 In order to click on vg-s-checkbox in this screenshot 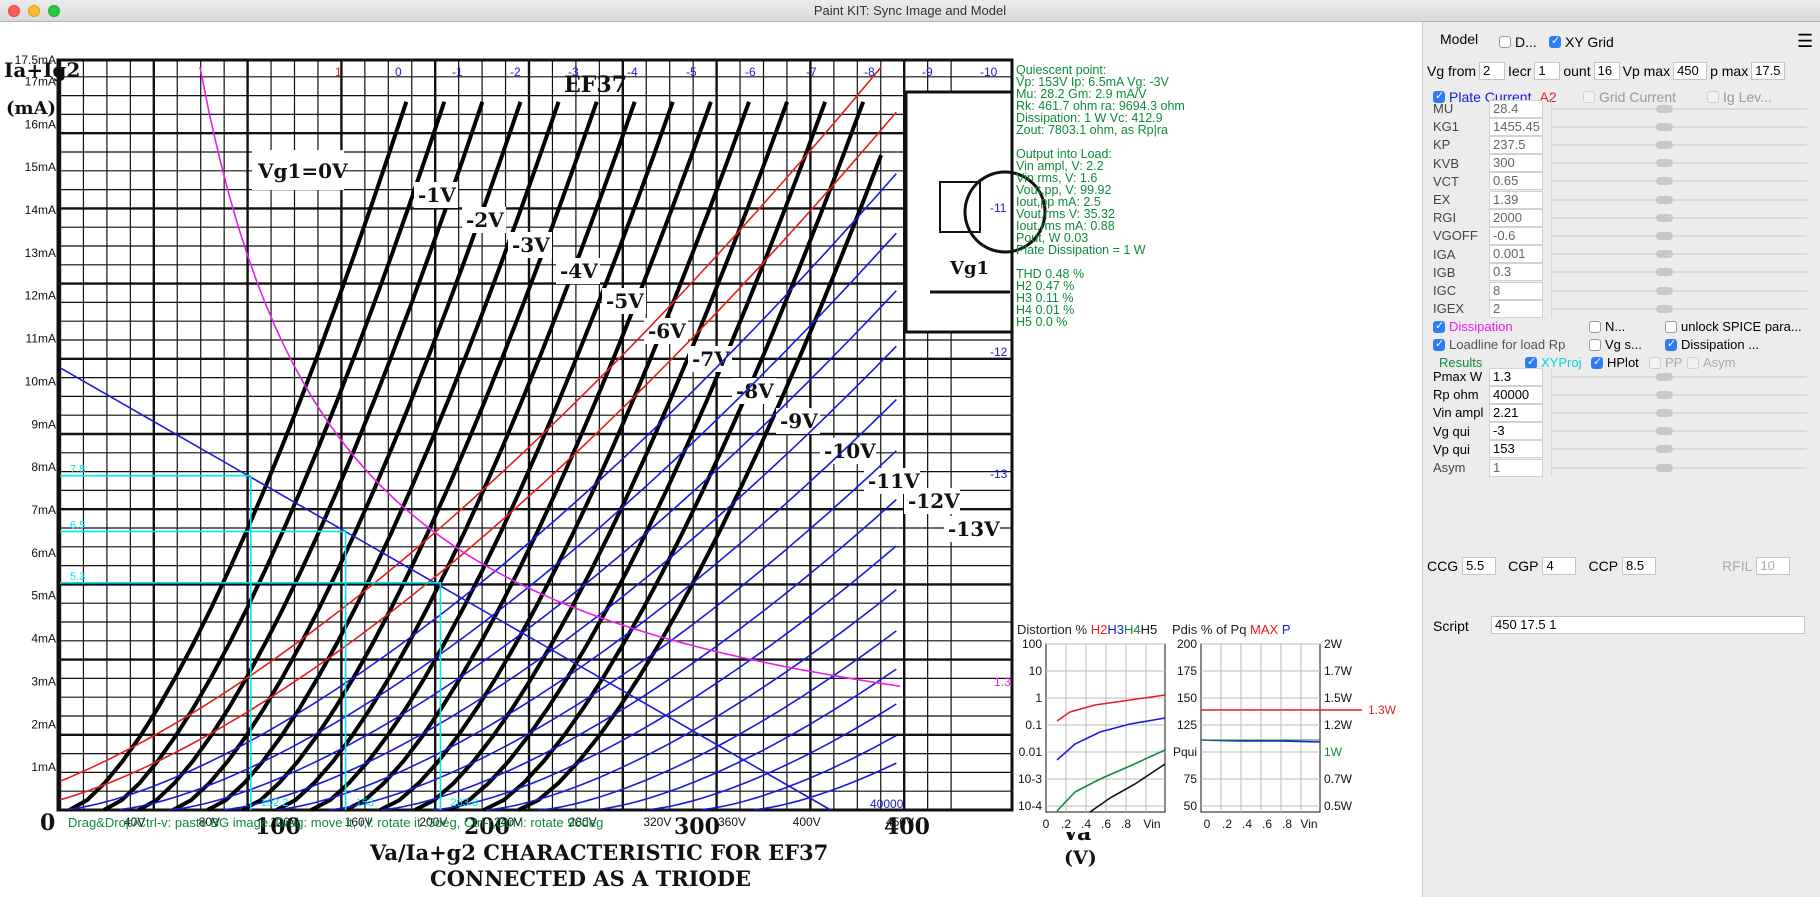, I will do `click(1595, 344)`.